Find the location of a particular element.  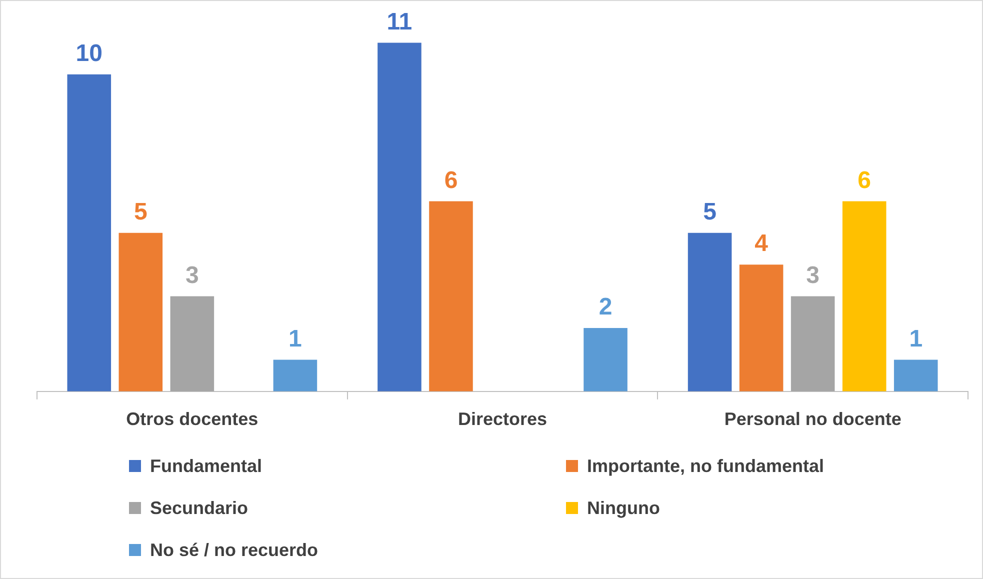

legend-label: Ninguno is located at coordinates (623, 508).